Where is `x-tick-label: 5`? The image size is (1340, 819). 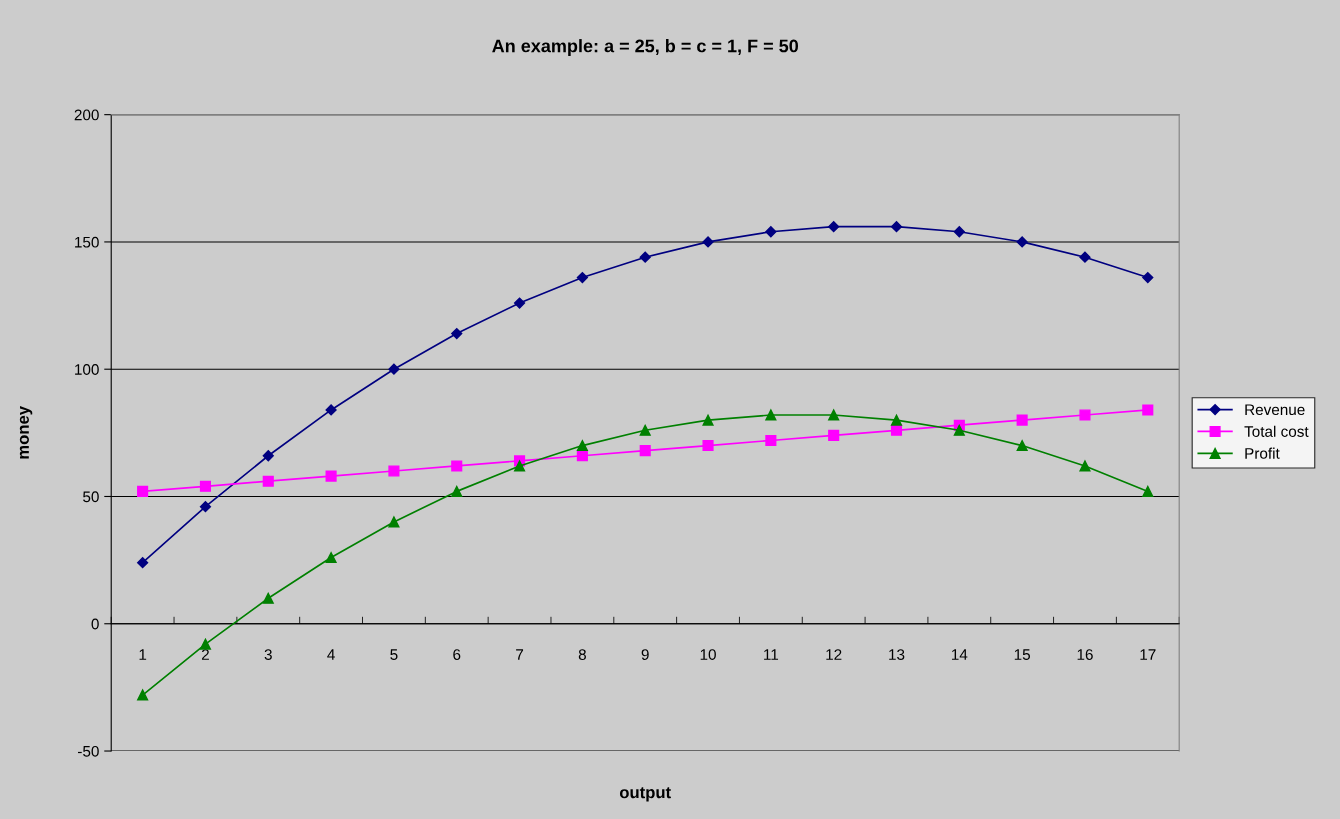
x-tick-label: 5 is located at coordinates (394, 654).